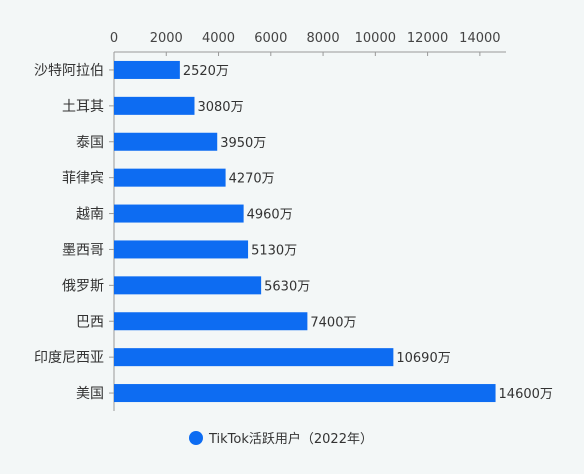  I want to click on value-label: 4270万, so click(252, 179).